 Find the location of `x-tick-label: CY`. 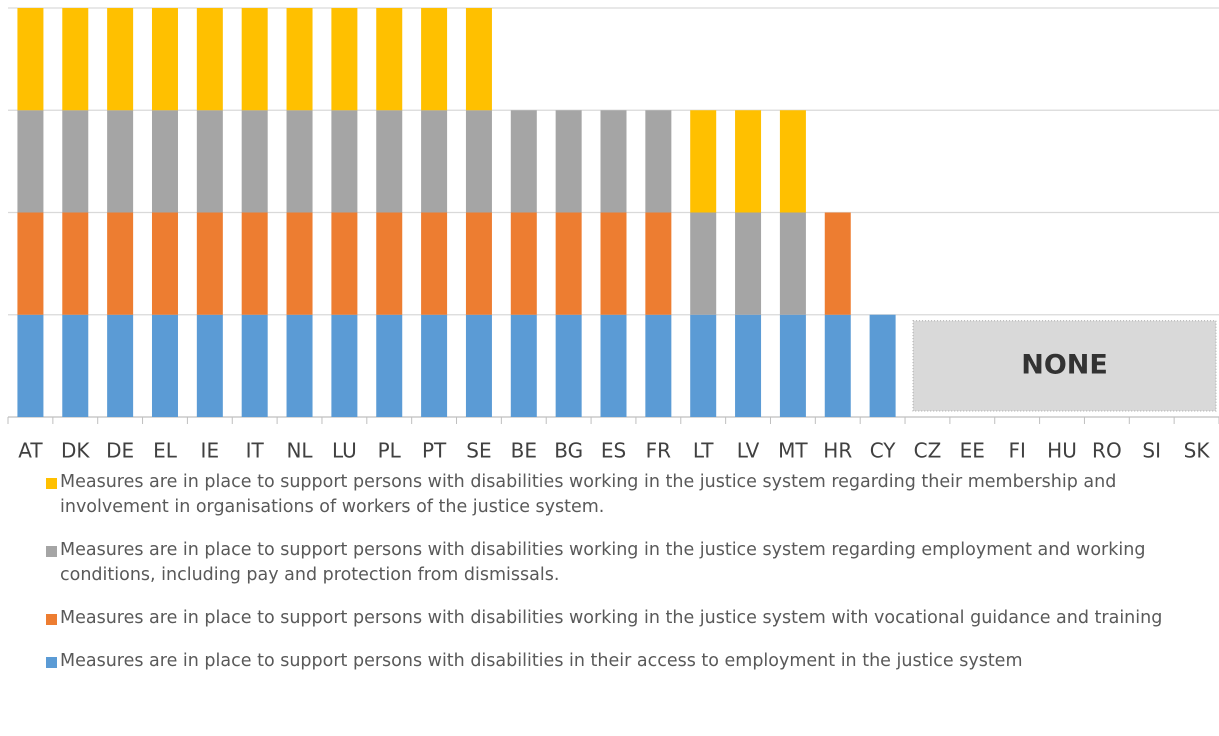

x-tick-label: CY is located at coordinates (883, 451).